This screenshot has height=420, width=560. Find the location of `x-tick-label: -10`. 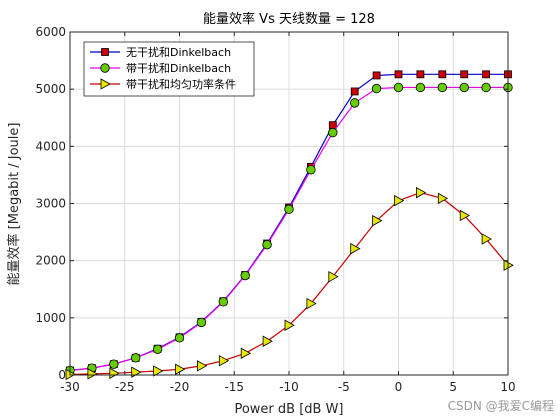

x-tick-label: -10 is located at coordinates (289, 387).